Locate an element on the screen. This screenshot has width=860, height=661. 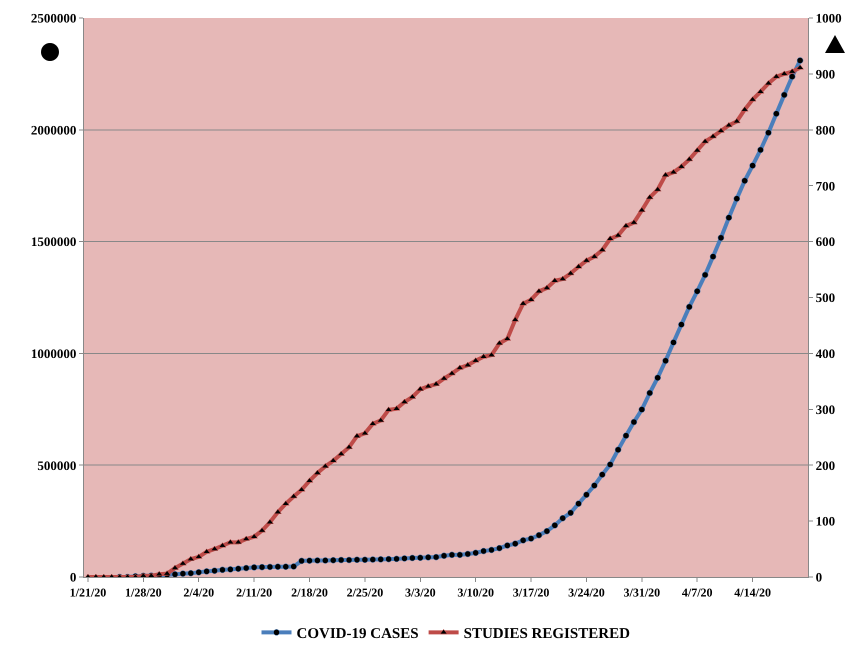
x-tick-label: 3/24/20 is located at coordinates (586, 592).